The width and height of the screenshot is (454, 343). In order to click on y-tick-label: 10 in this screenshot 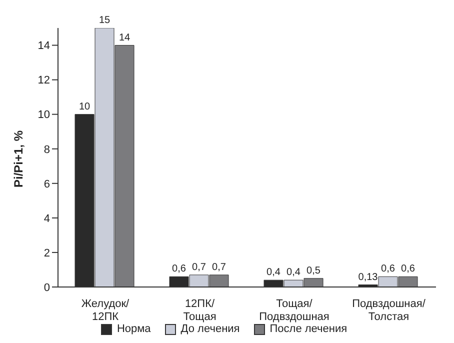, I will do `click(44, 115)`.